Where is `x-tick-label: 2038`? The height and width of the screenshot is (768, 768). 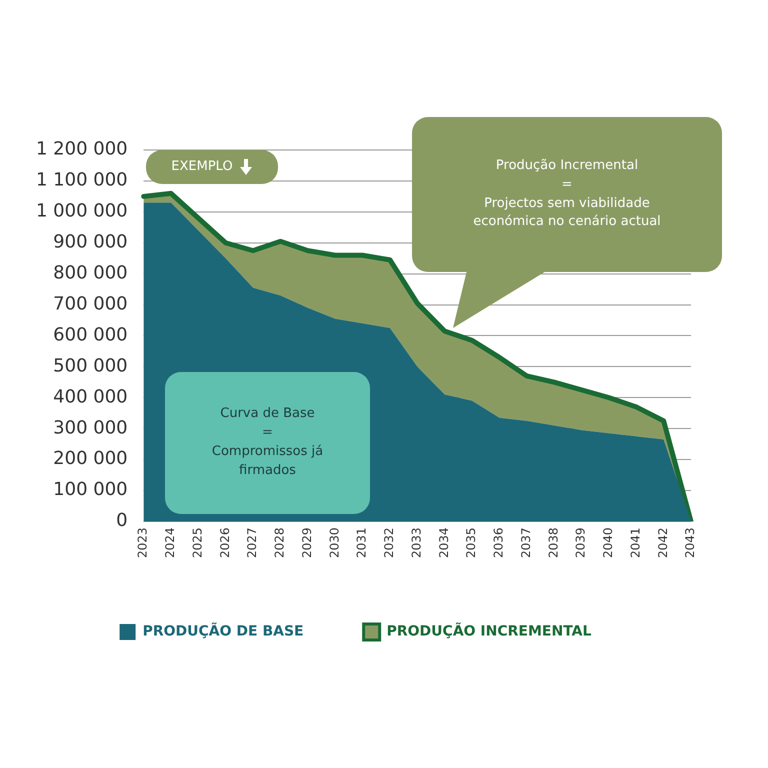 x-tick-label: 2038 is located at coordinates (553, 542).